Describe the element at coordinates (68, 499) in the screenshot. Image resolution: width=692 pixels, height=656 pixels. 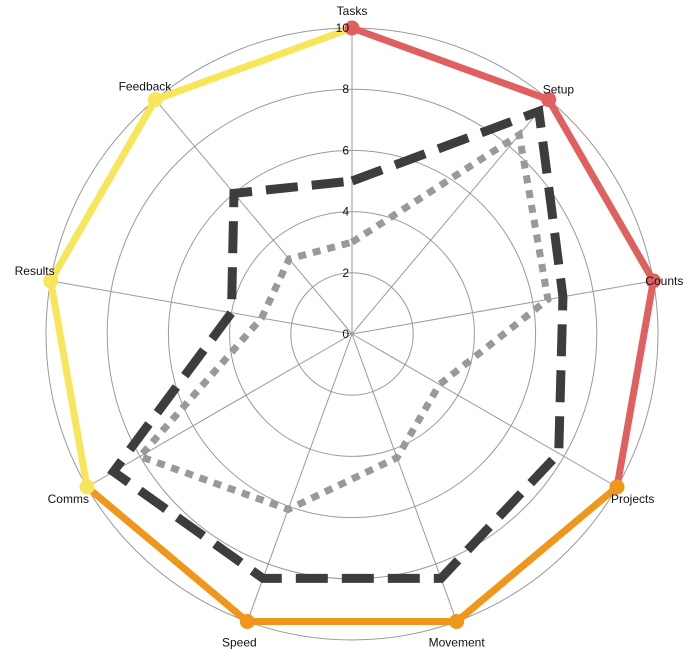
I see `axis-label-comms: Comms` at that location.